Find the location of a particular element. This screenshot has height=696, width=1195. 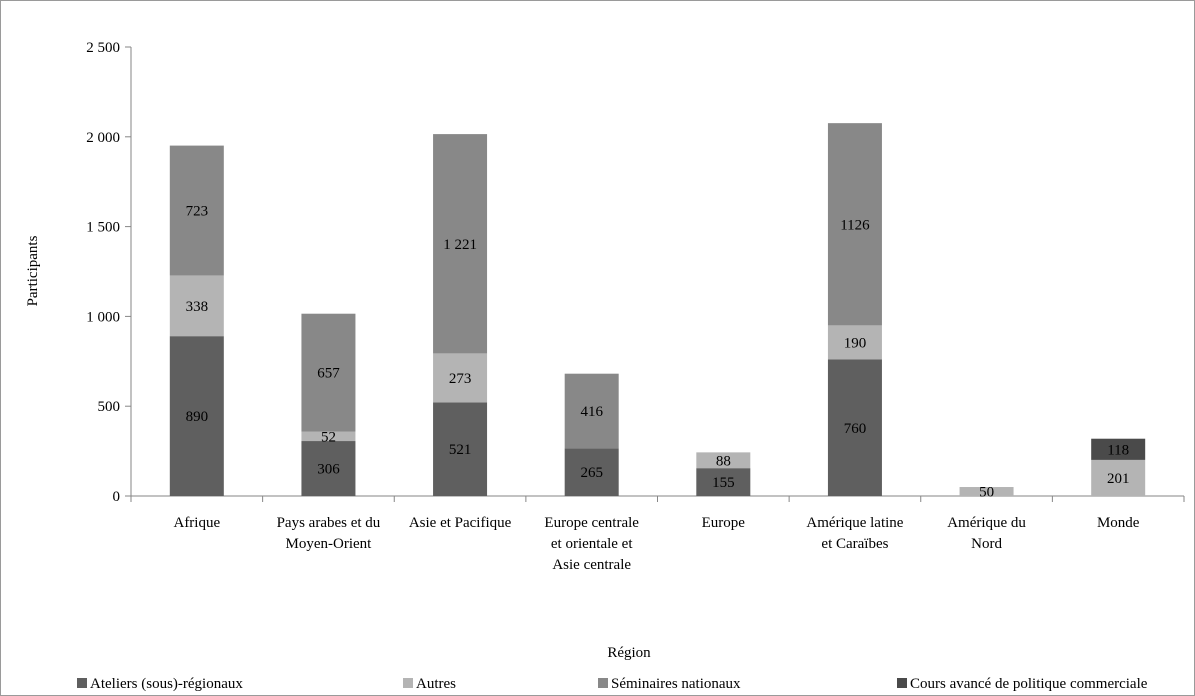

data-label: 890 is located at coordinates (197, 417).